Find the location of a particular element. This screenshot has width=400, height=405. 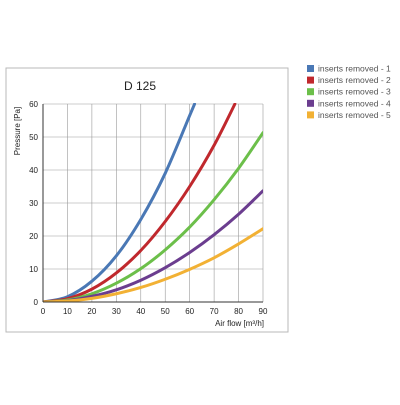

x-tick-label: 70 is located at coordinates (214, 311).